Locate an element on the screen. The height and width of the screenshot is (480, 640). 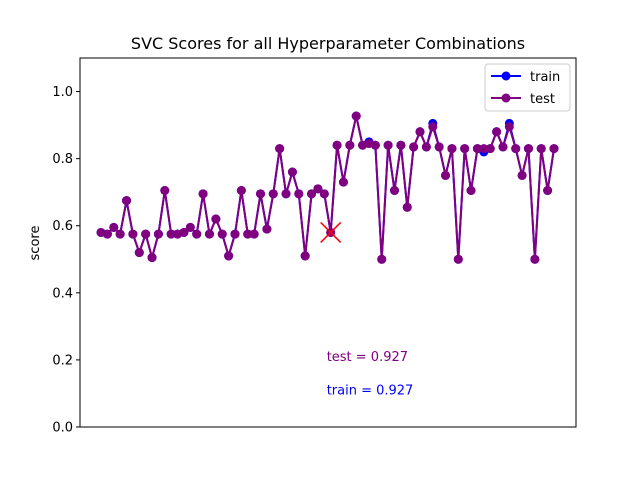
y-tick-label: 0.2 is located at coordinates (62, 360).